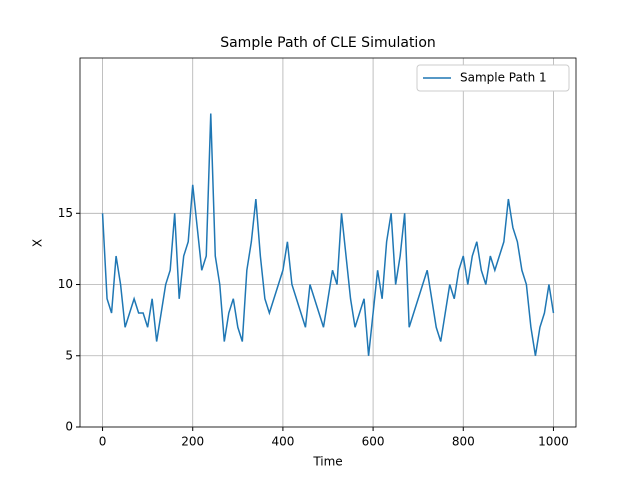  I want to click on y-tick-label: 0, so click(69, 427).